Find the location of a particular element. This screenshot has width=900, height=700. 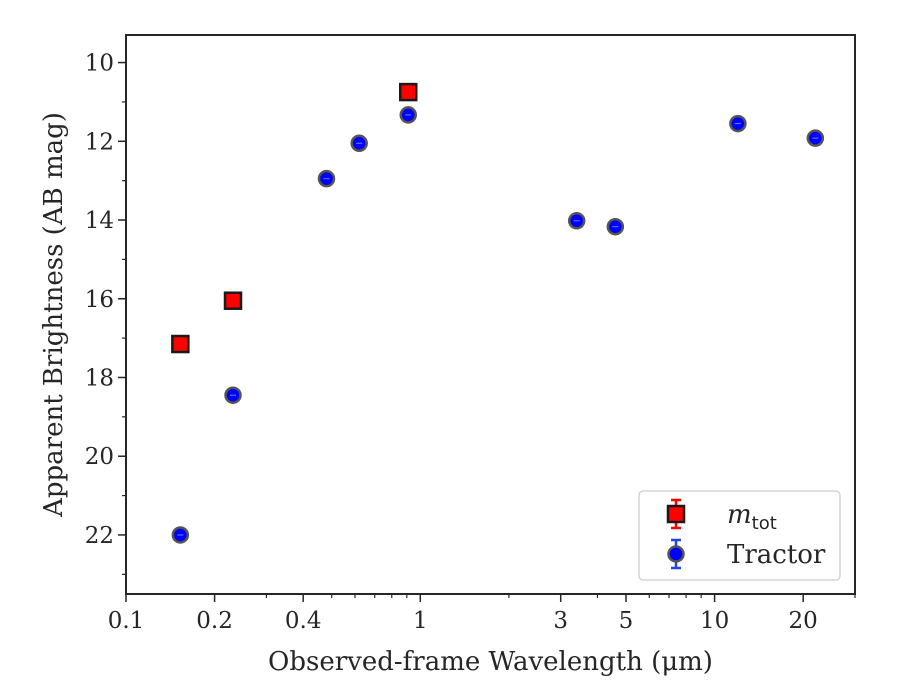

x-tick-label: 5 is located at coordinates (626, 621).